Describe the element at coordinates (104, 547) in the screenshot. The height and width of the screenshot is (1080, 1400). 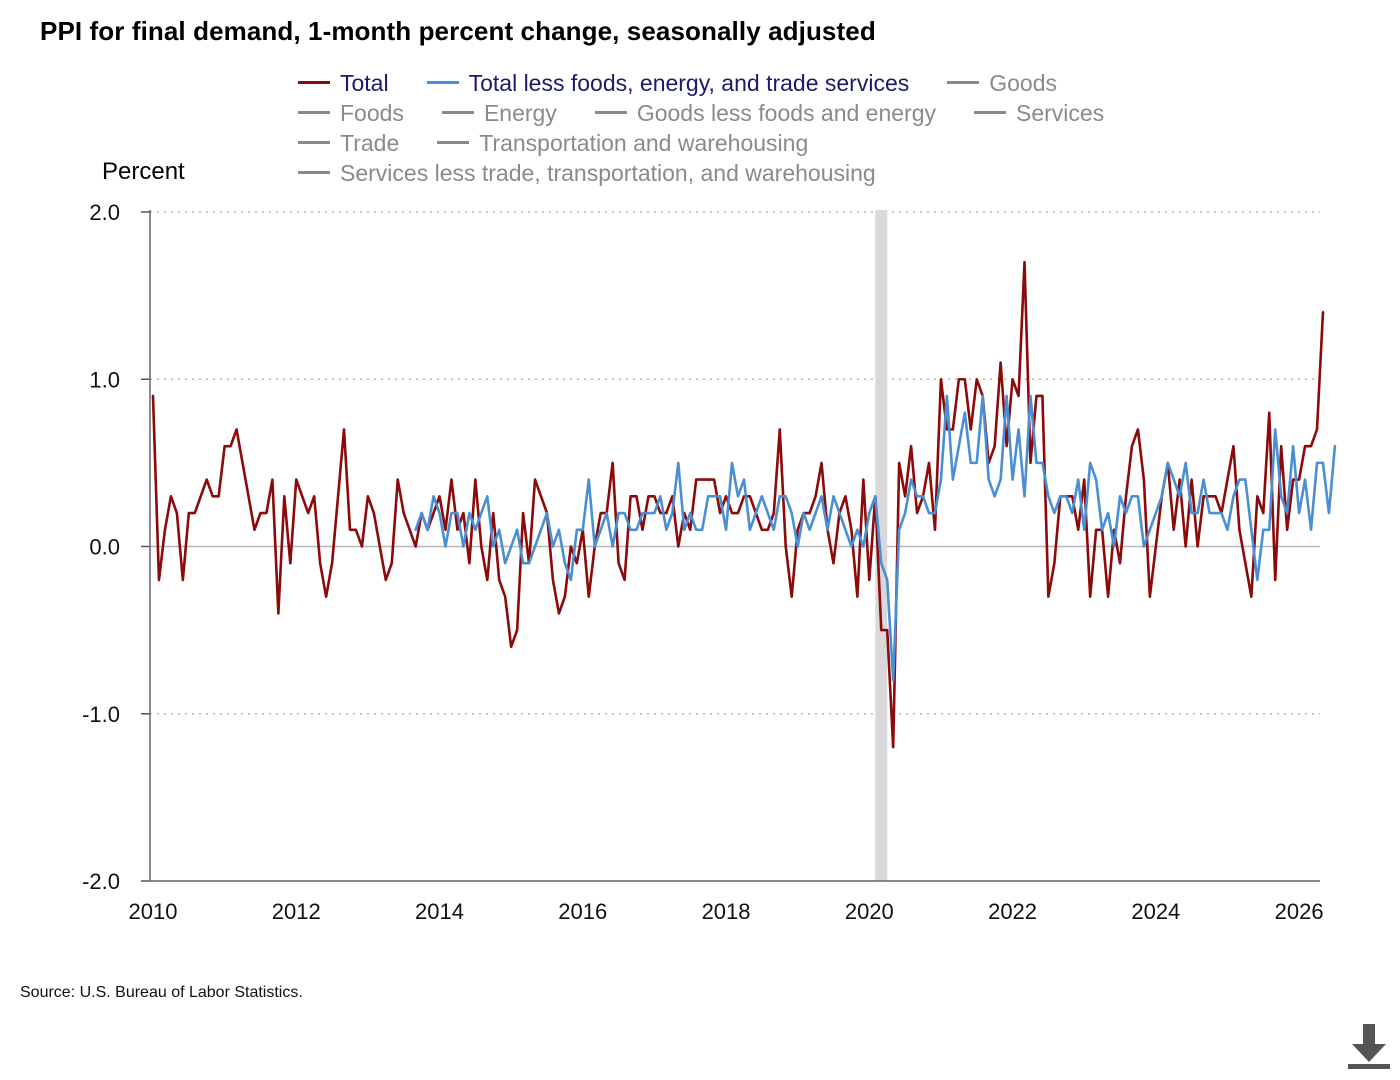
I see `y-tick-label: 0.0` at that location.